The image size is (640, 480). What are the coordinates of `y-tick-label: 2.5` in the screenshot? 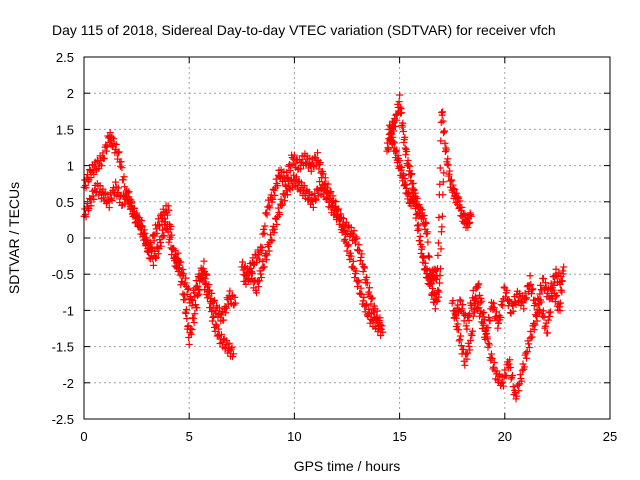 It's located at (65, 57).